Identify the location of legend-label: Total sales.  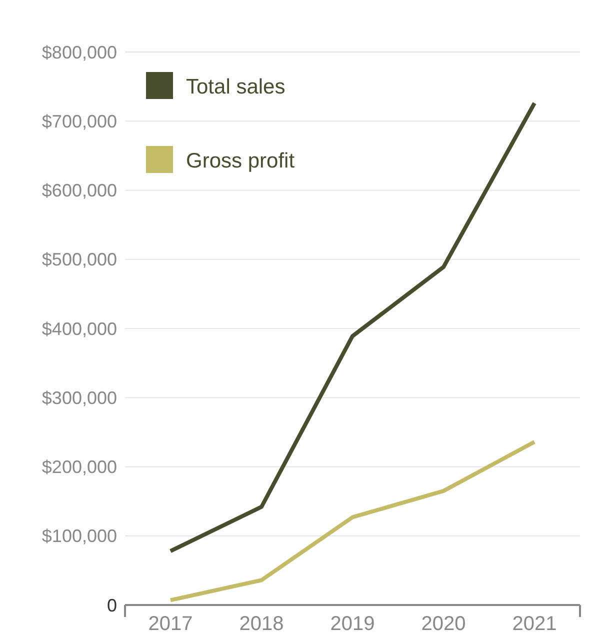
(236, 86).